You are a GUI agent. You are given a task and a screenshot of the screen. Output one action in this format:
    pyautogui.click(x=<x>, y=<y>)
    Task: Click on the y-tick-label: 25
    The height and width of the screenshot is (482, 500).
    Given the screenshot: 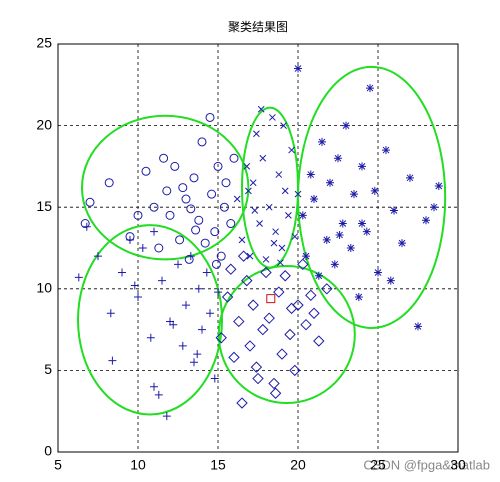 What is the action you would take?
    pyautogui.click(x=44, y=43)
    